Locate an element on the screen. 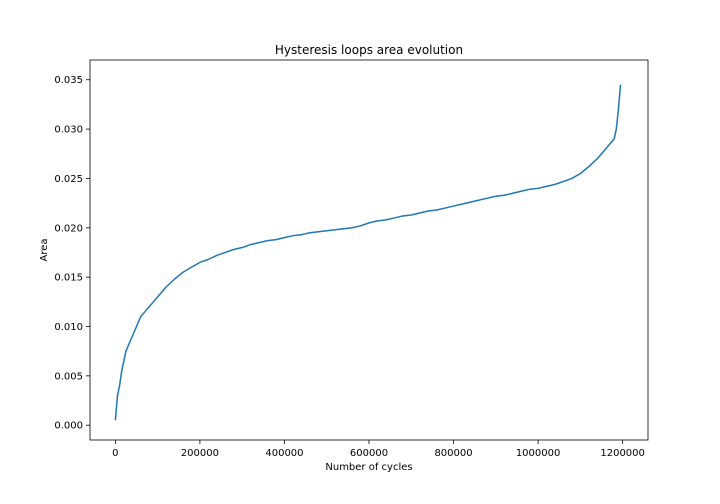  x-tick-label: 400000 is located at coordinates (284, 453).